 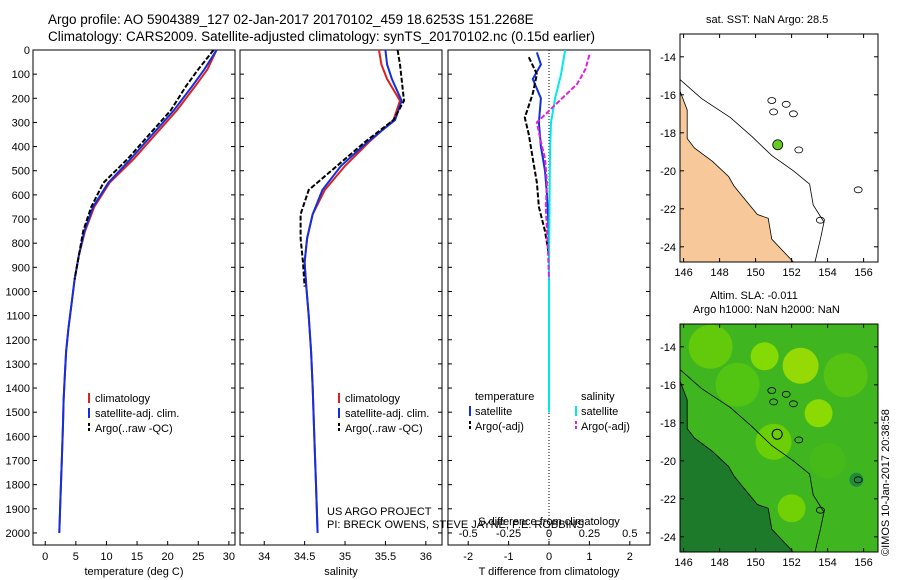 What do you see at coordinates (589, 557) in the screenshot?
I see `x-tick-label: 1` at bounding box center [589, 557].